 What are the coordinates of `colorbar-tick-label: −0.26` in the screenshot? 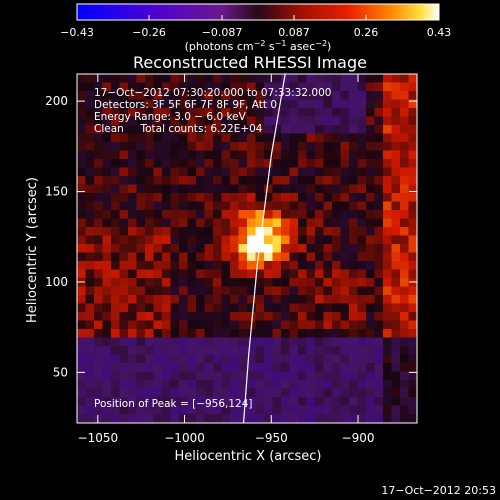 It's located at (149, 32).